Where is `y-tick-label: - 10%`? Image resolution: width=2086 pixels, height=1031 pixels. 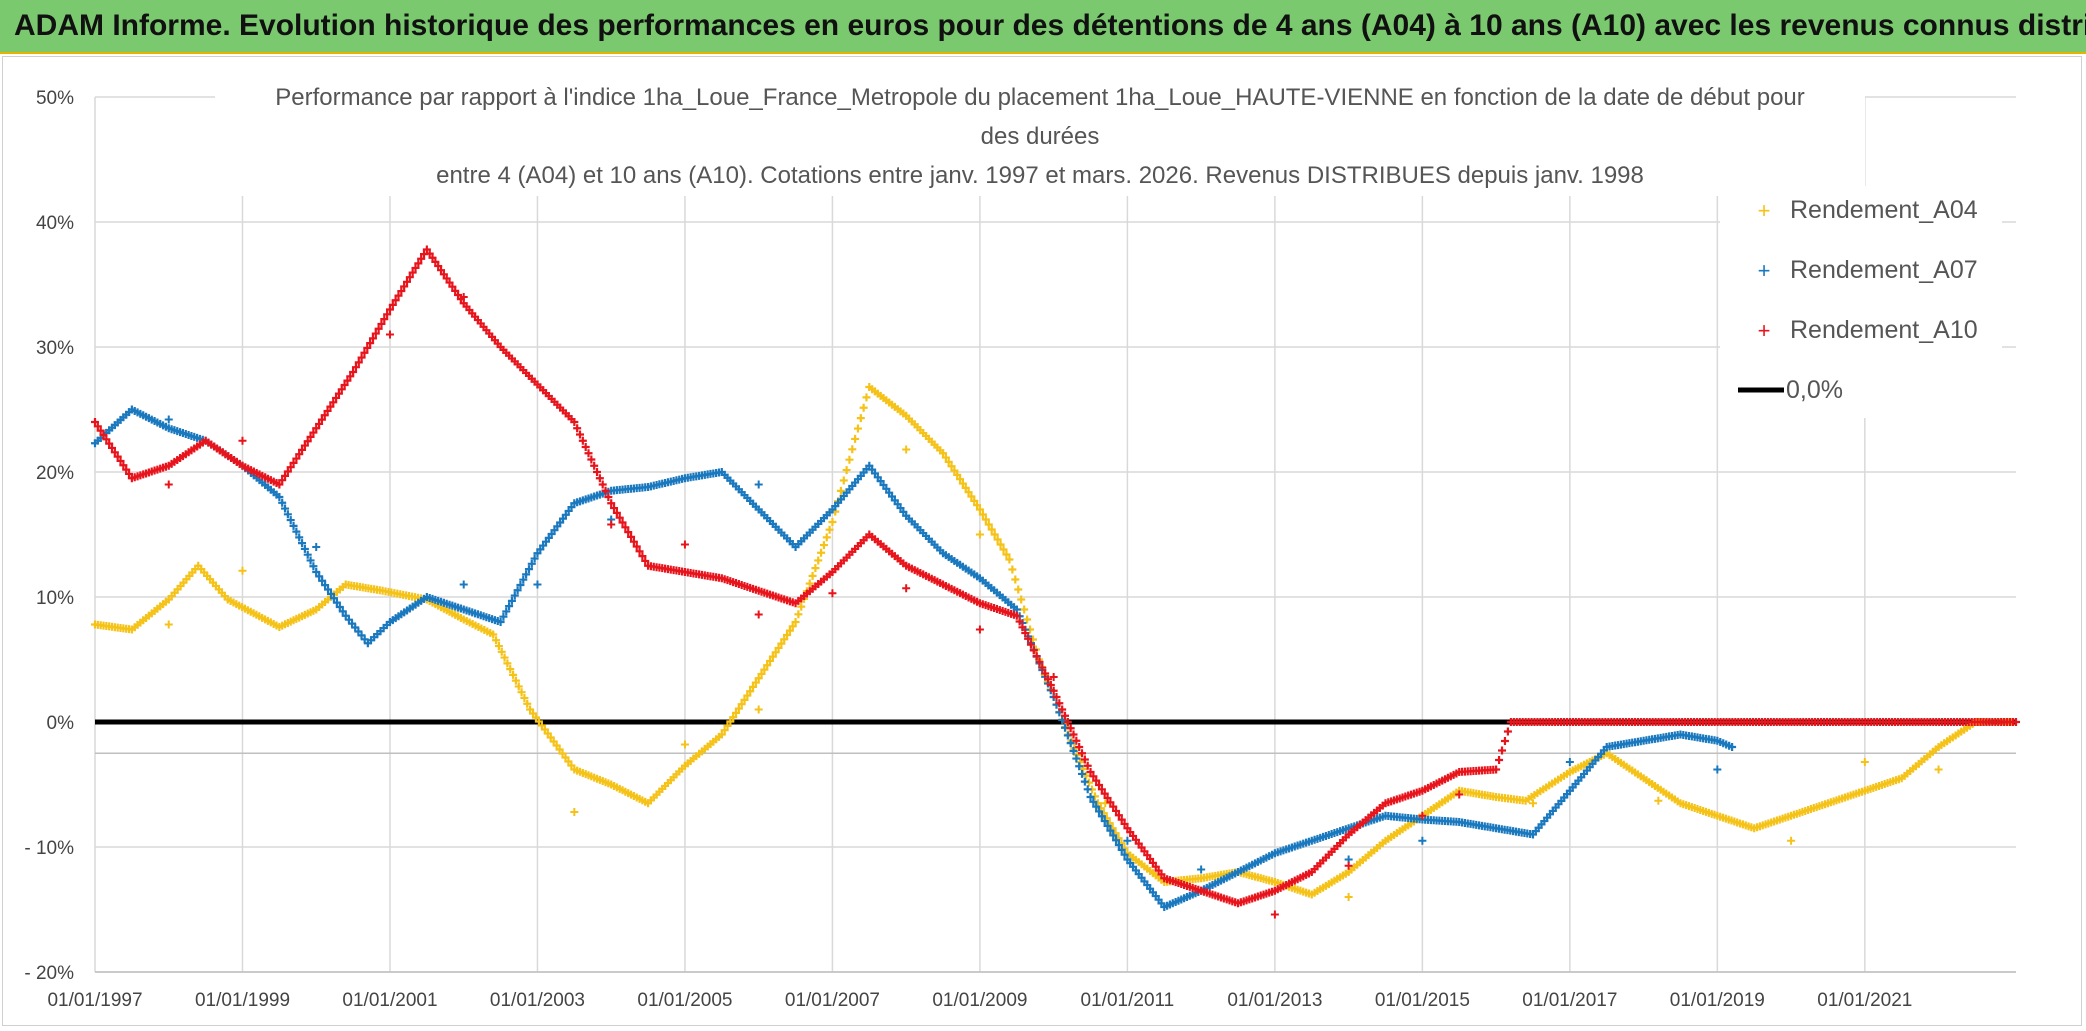
y-tick-label: - 10% is located at coordinates (49, 848).